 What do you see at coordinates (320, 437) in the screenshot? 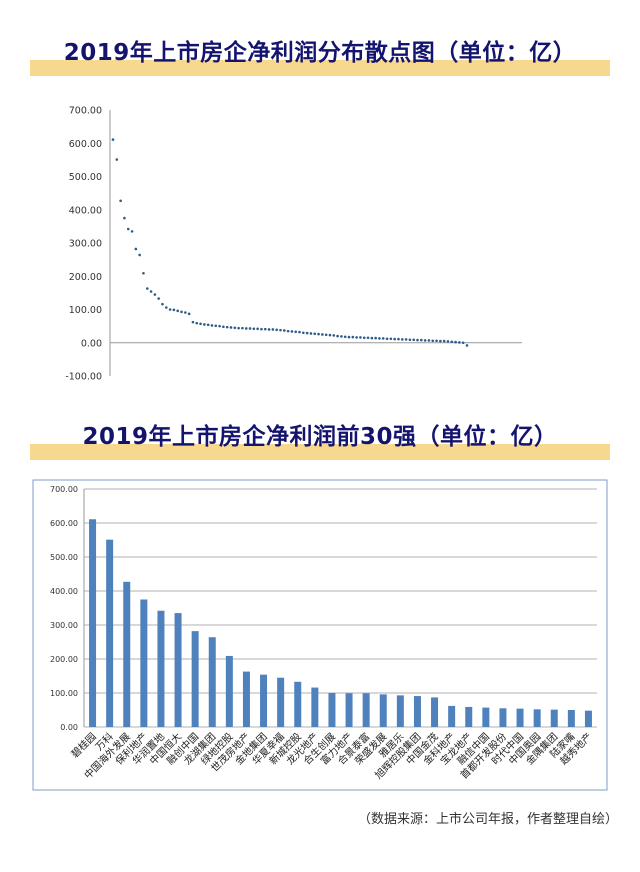
I see `bar-title: 2019年上市房企净利润前30强（单位：亿）` at bounding box center [320, 437].